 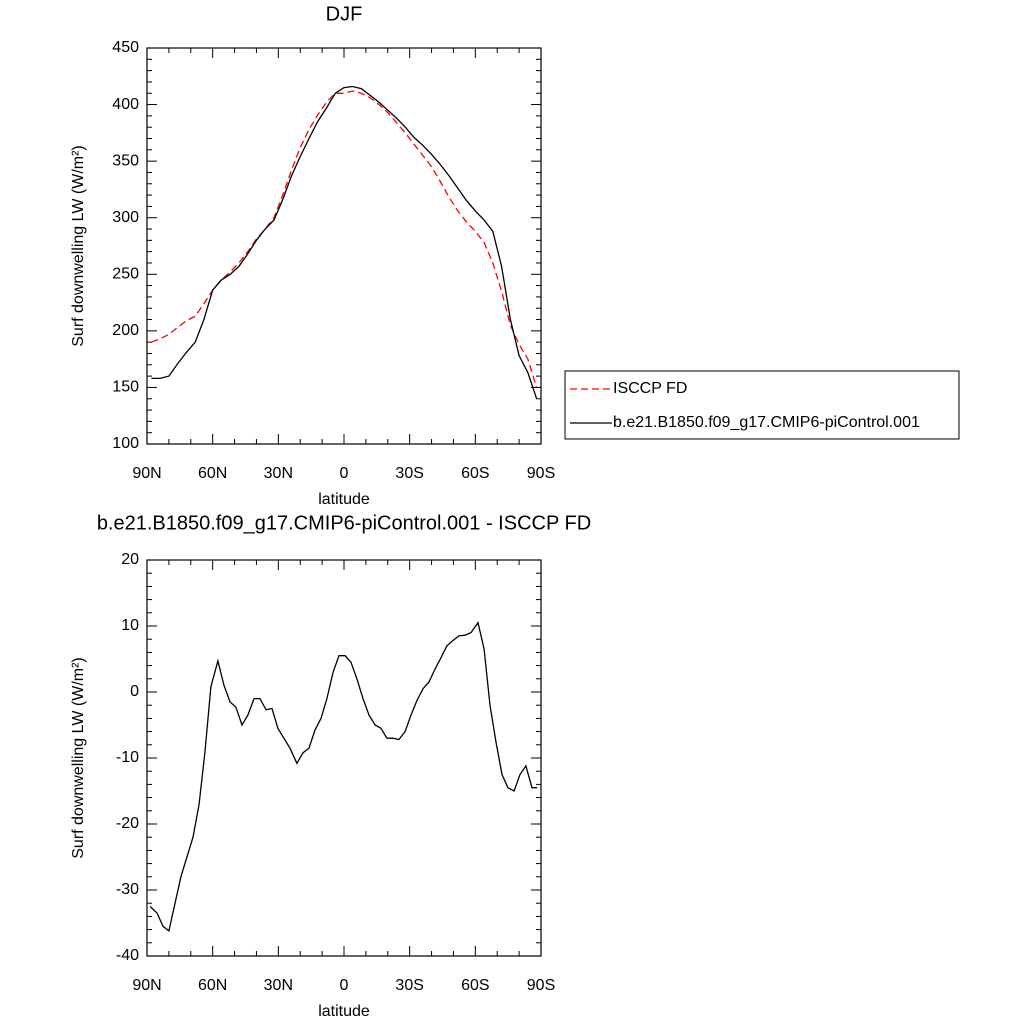 What do you see at coordinates (125, 47) in the screenshot?
I see `y-tick-label: 450` at bounding box center [125, 47].